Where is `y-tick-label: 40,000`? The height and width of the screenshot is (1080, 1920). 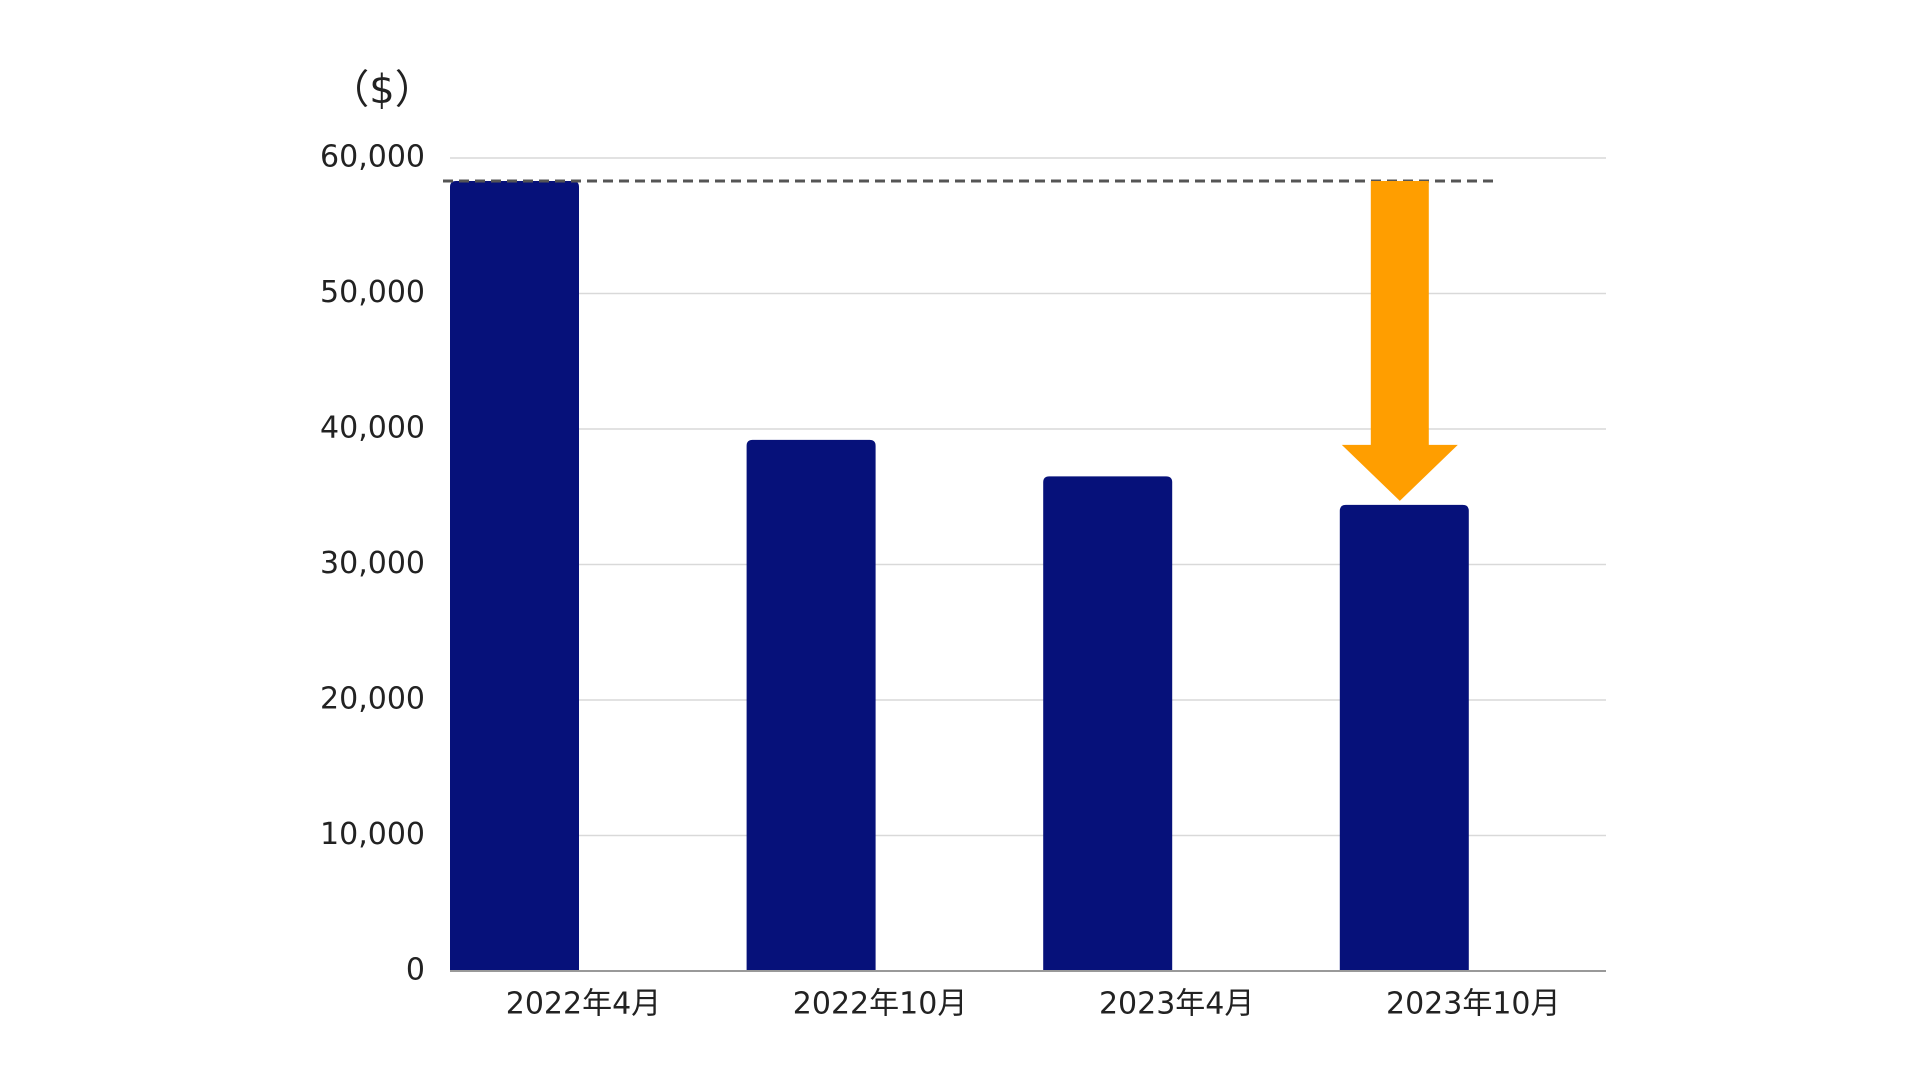 y-tick-label: 40,000 is located at coordinates (372, 428).